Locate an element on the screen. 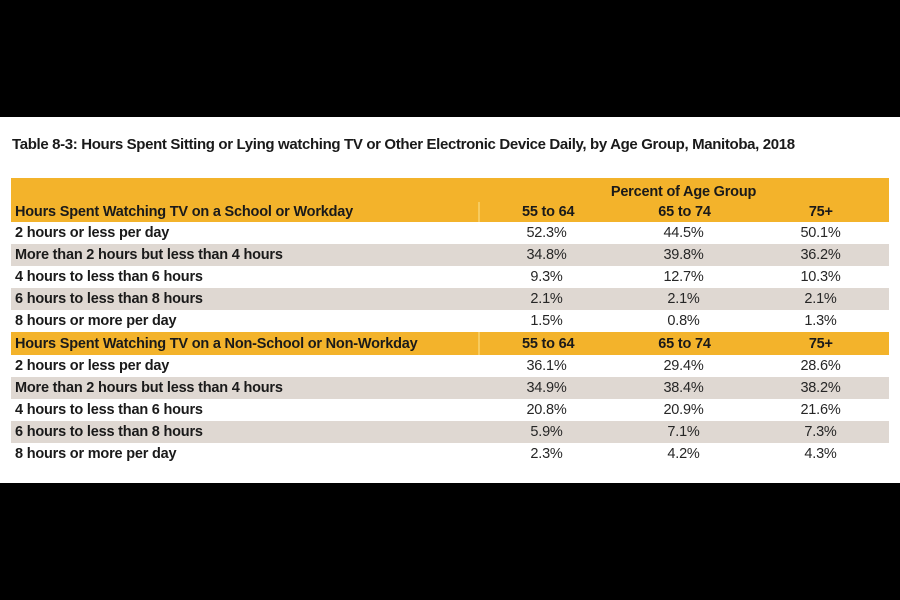 The width and height of the screenshot is (900, 600). column-group-header-row: Percent of Age Group is located at coordinates (450, 190).